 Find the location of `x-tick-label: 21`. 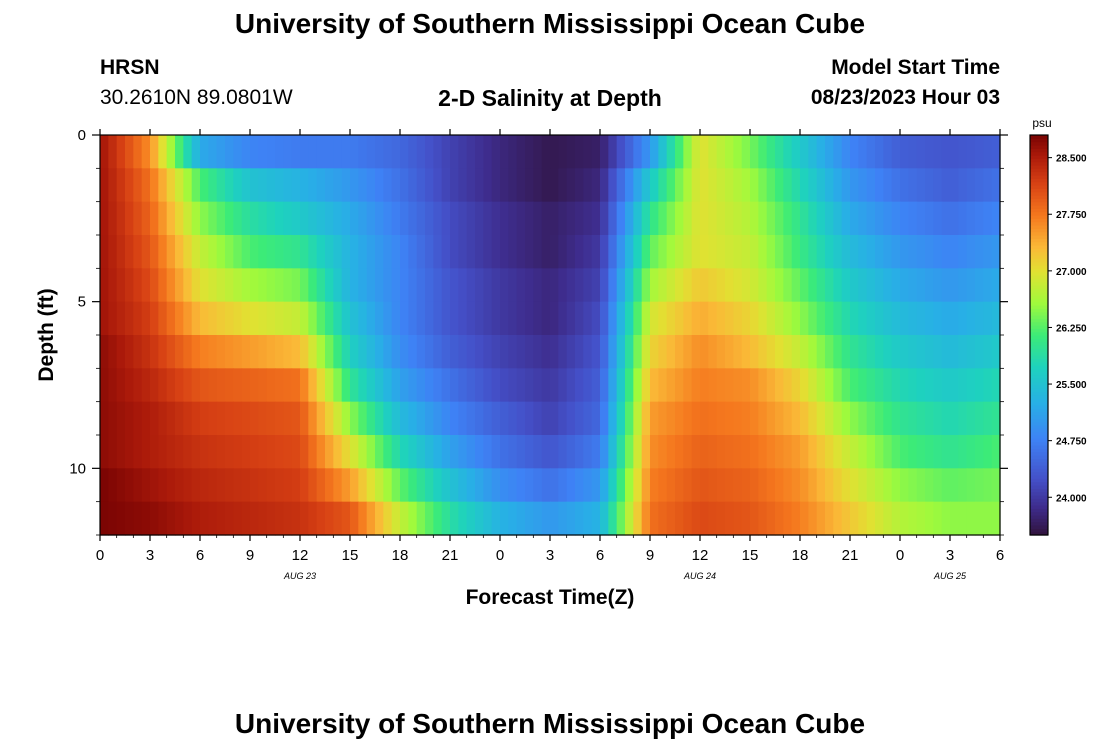

x-tick-label: 21 is located at coordinates (850, 555).